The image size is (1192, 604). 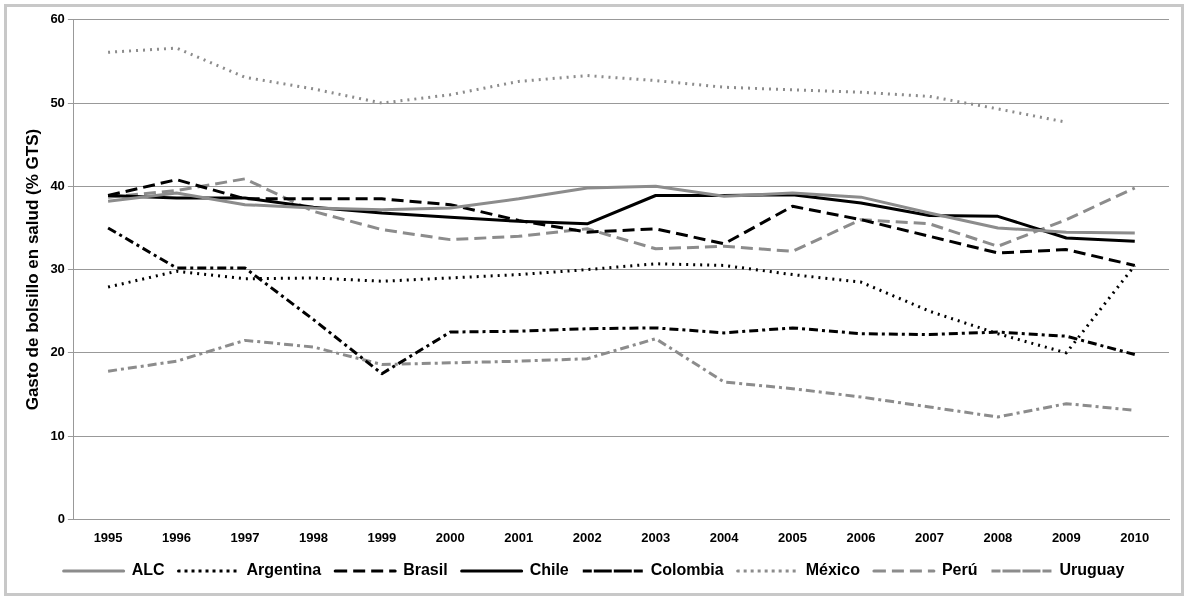 I want to click on x-tick-label: 2001, so click(x=519, y=537).